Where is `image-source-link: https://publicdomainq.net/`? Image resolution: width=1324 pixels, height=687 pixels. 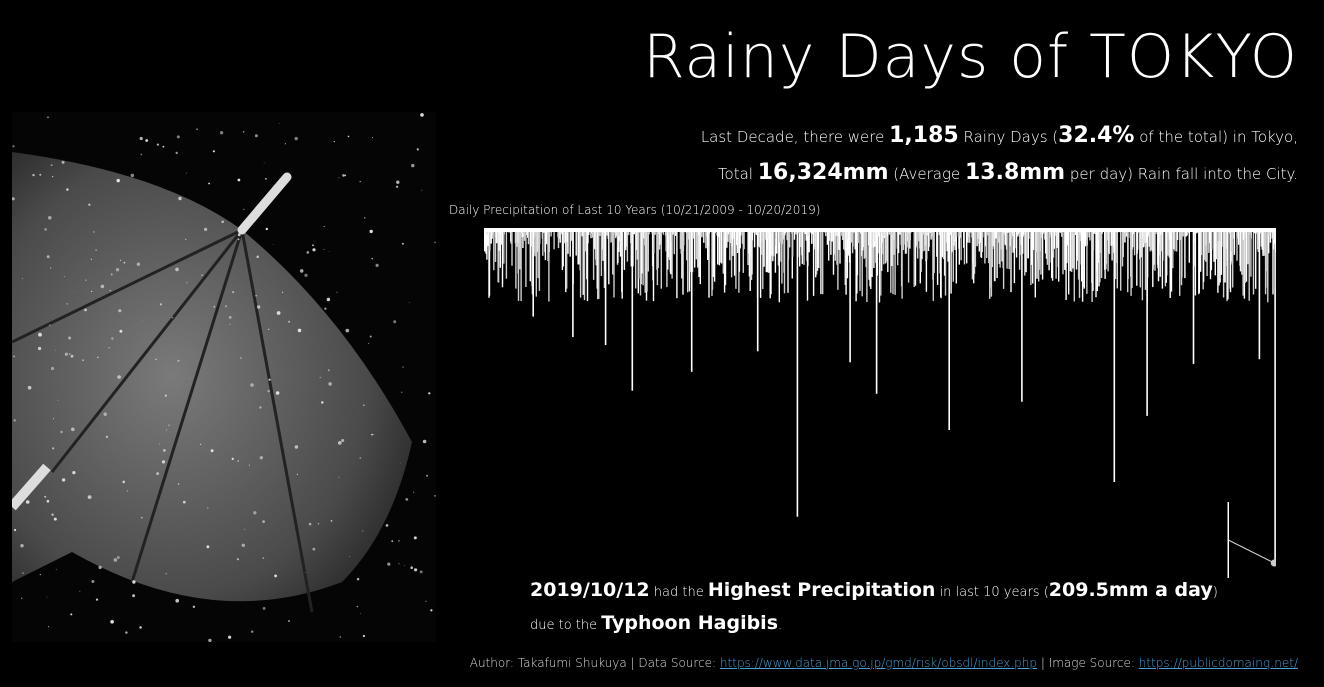 image-source-link: https://publicdomainq.net/ is located at coordinates (1218, 663).